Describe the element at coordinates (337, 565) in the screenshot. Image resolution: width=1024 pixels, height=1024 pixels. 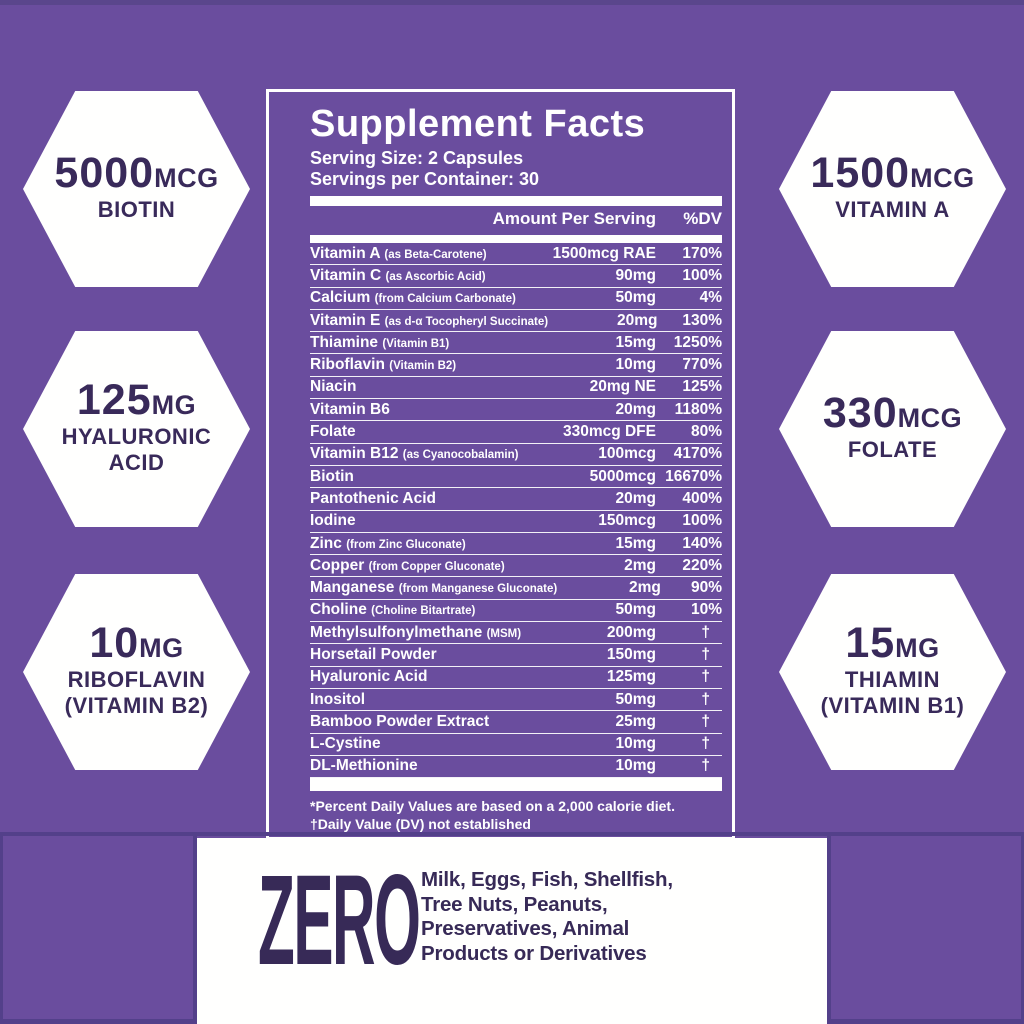
I see `nutrient-name: Copper` at that location.